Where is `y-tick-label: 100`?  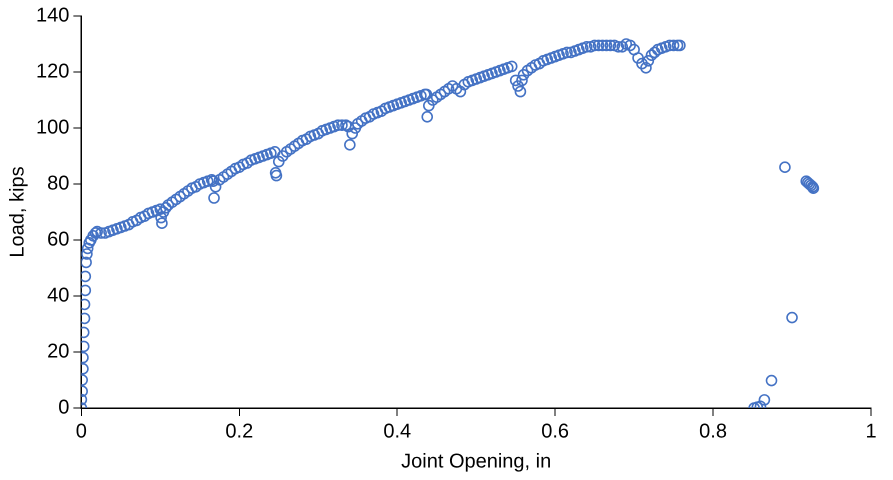
y-tick-label: 100 is located at coordinates (53, 127).